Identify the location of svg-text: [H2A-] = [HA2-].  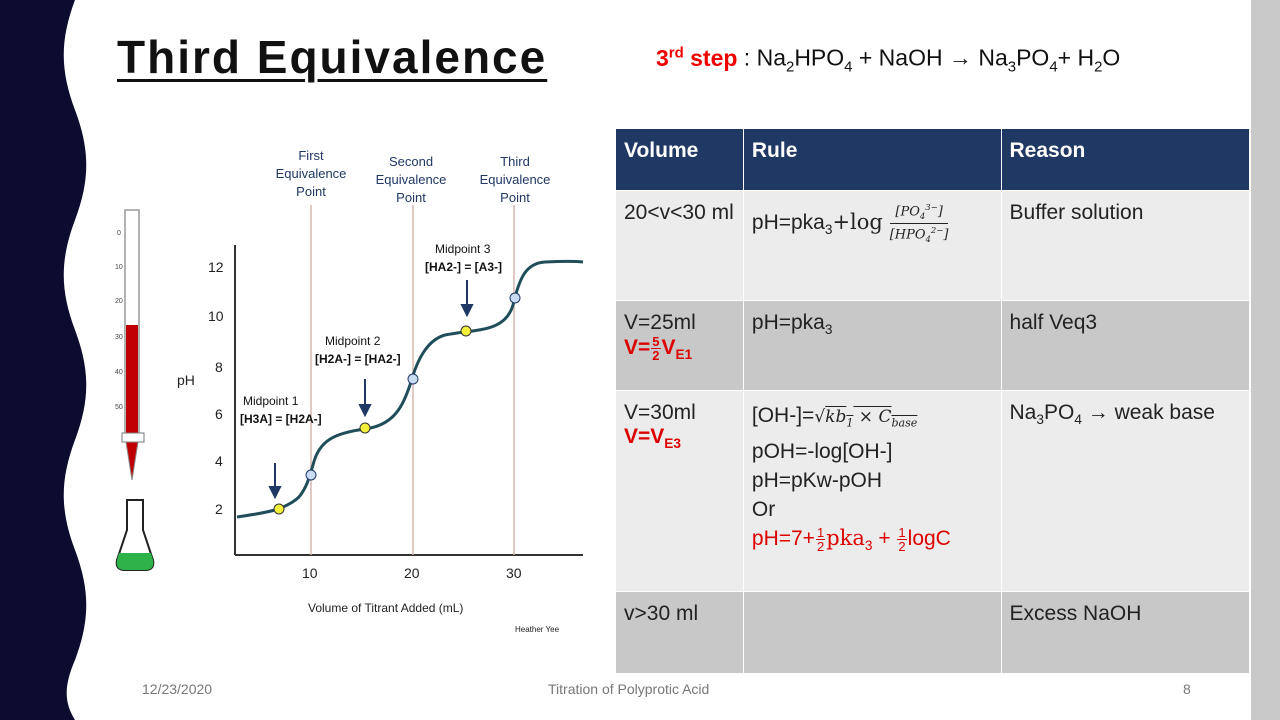
(358, 359).